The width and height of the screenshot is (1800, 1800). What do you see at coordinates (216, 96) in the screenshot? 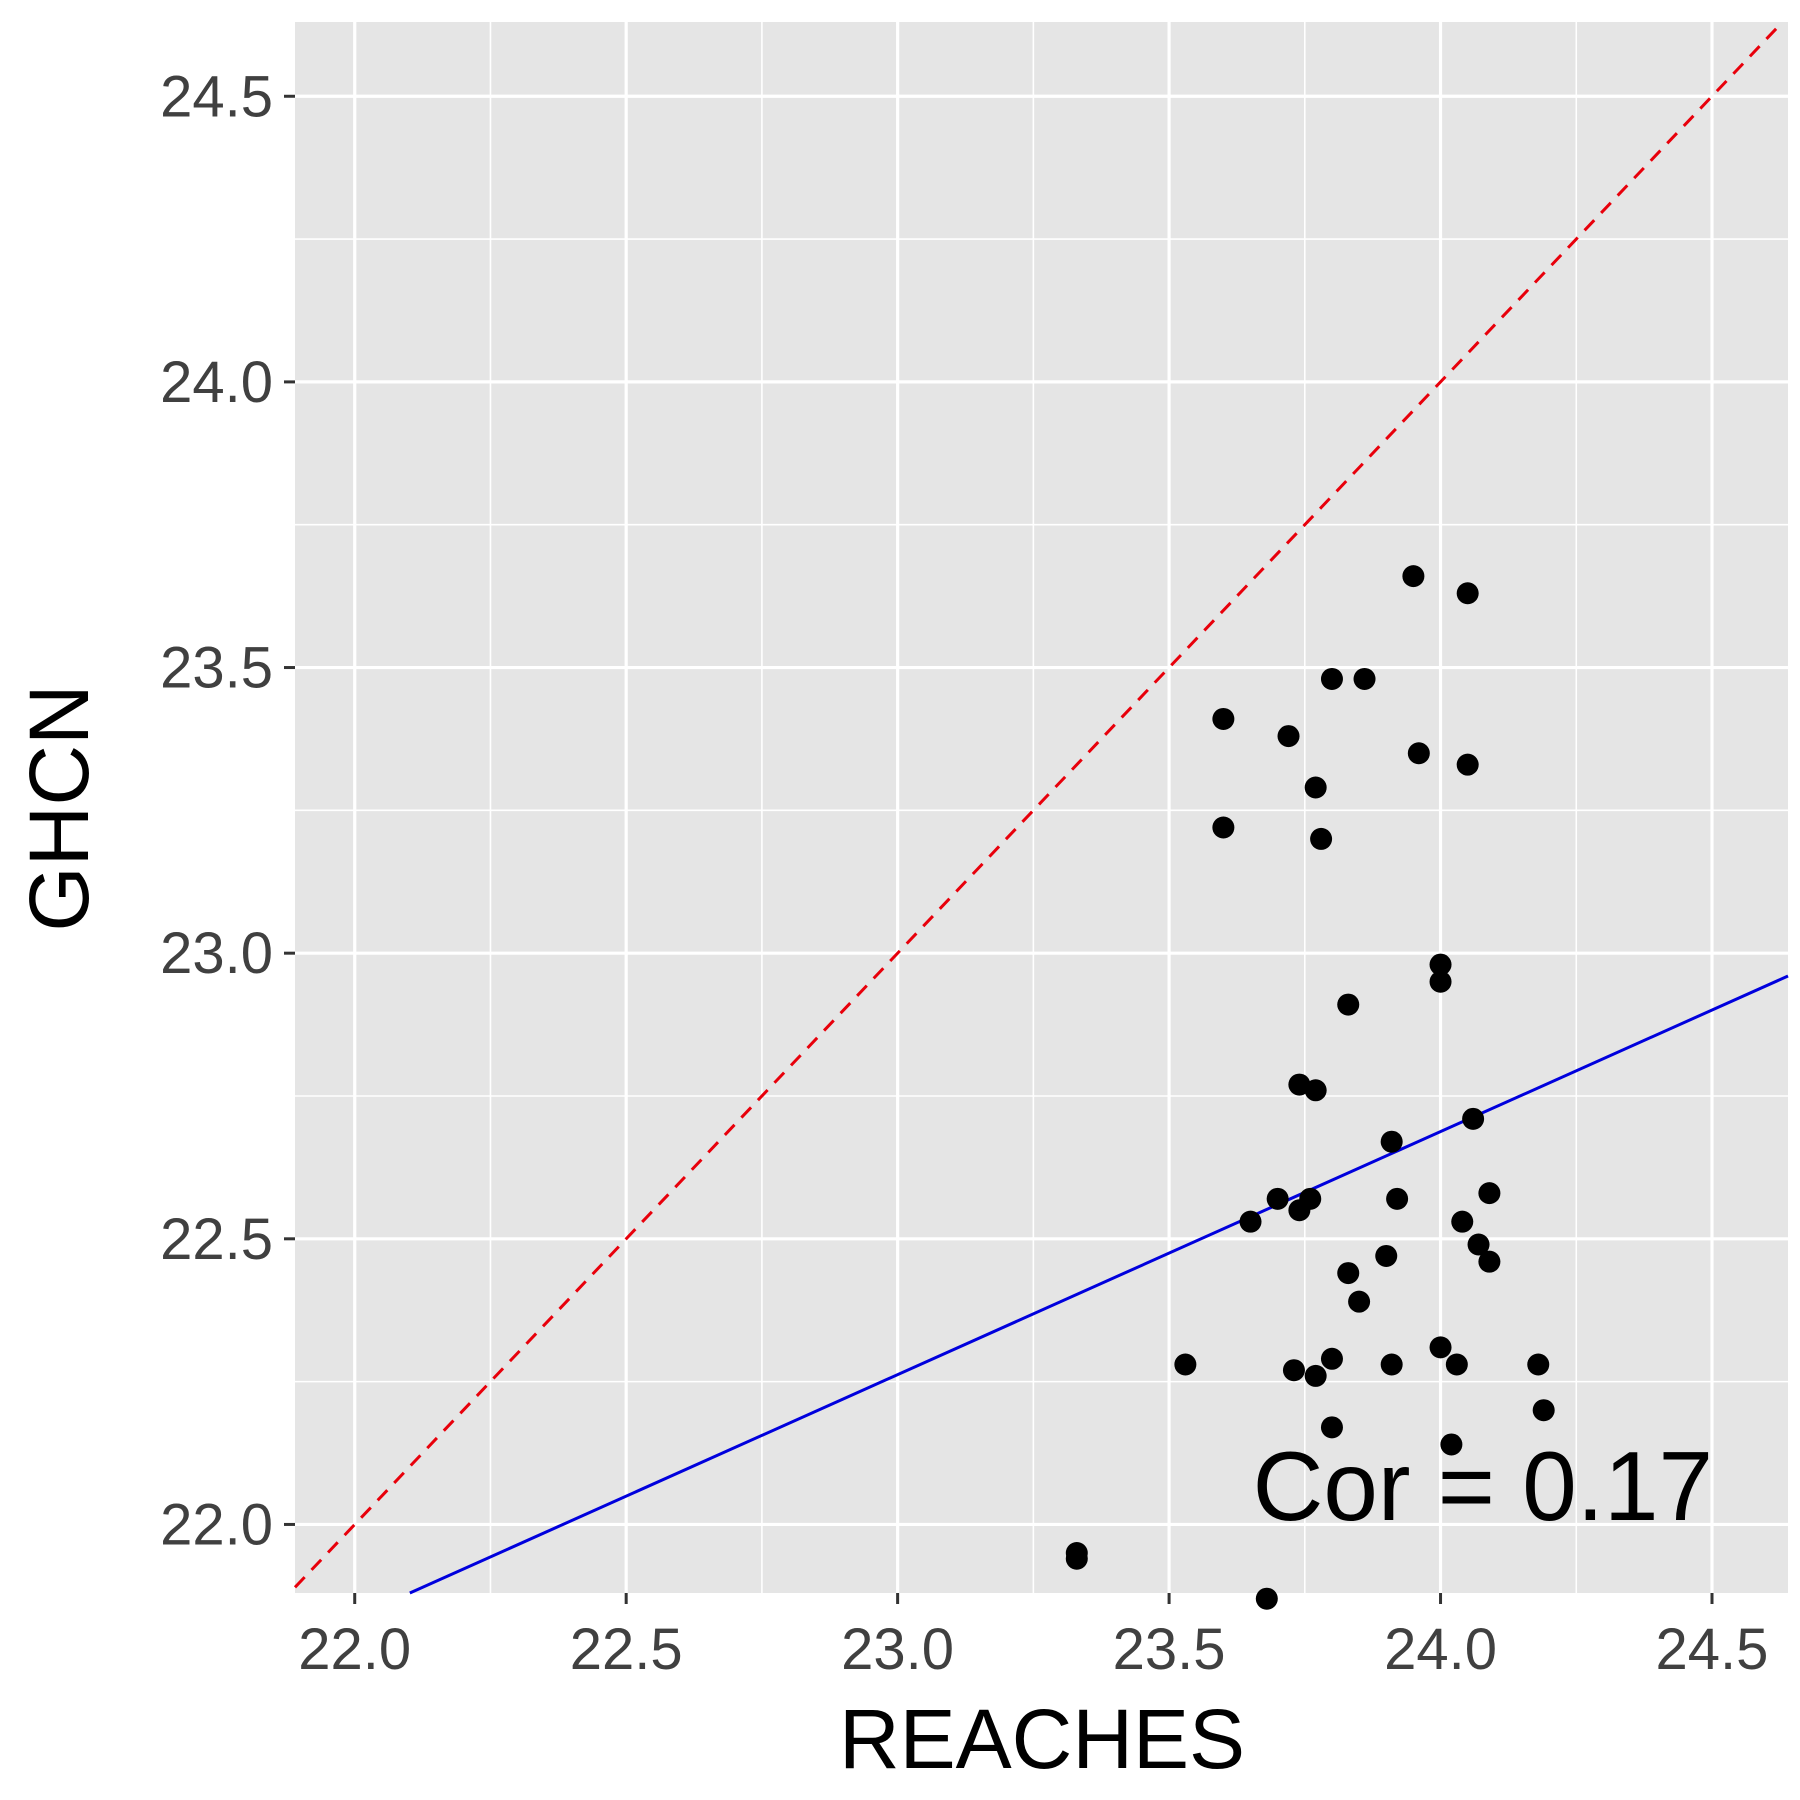
I see `y-tick-label: 24.5` at bounding box center [216, 96].